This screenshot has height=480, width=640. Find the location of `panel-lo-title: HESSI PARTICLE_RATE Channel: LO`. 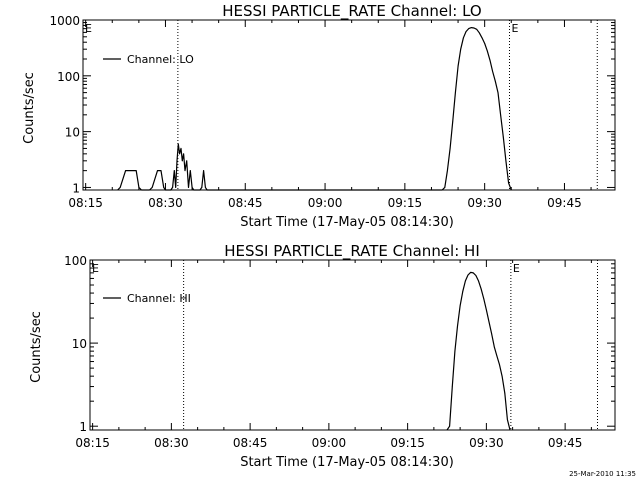

panel-lo-title: HESSI PARTICLE_RATE Channel: LO is located at coordinates (351, 11).